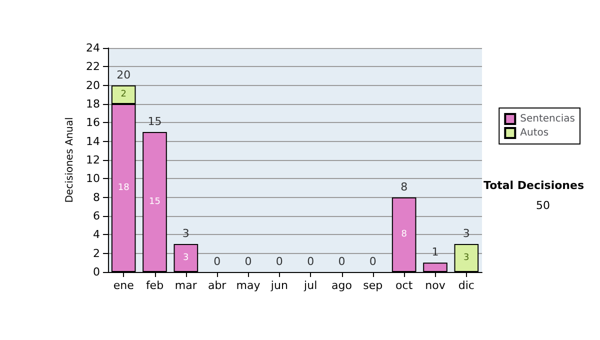 The width and height of the screenshot is (600, 340). I want to click on x-tick-label: dic, so click(466, 285).